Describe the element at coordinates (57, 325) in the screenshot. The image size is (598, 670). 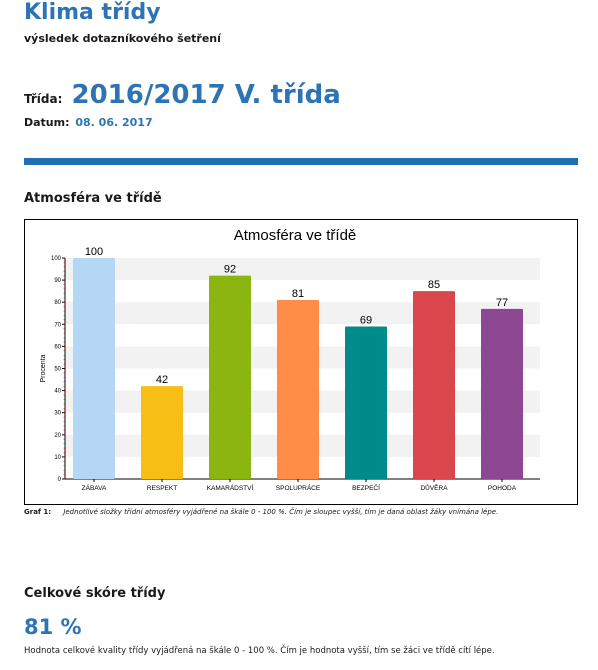
I see `y-tick-label: 70` at that location.